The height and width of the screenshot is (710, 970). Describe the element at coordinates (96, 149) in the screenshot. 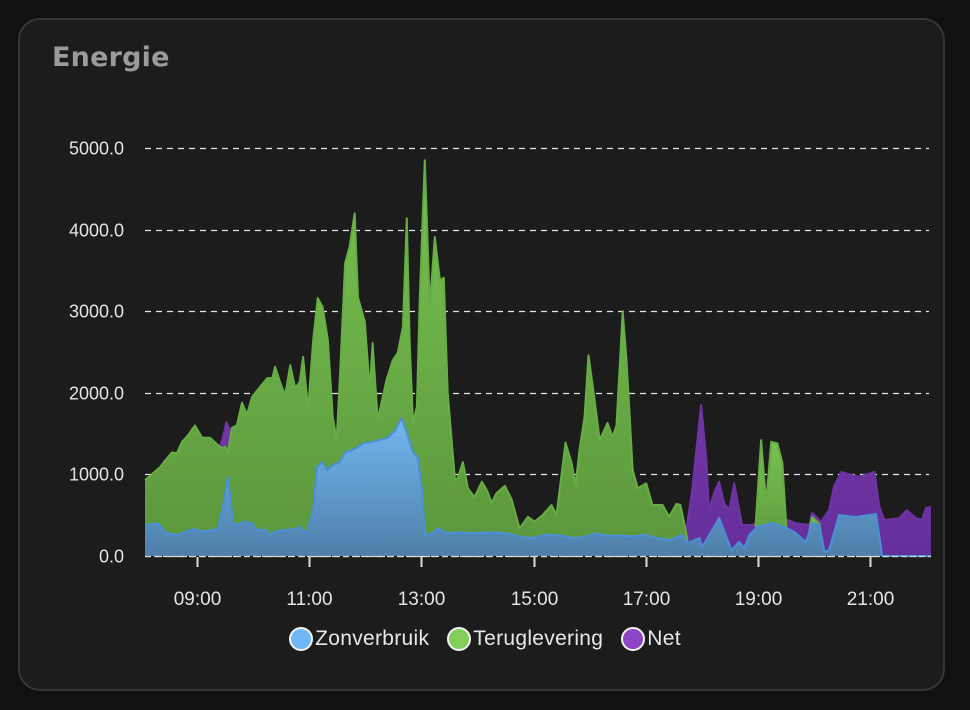

I see `y-tick-label: 5000.0` at that location.